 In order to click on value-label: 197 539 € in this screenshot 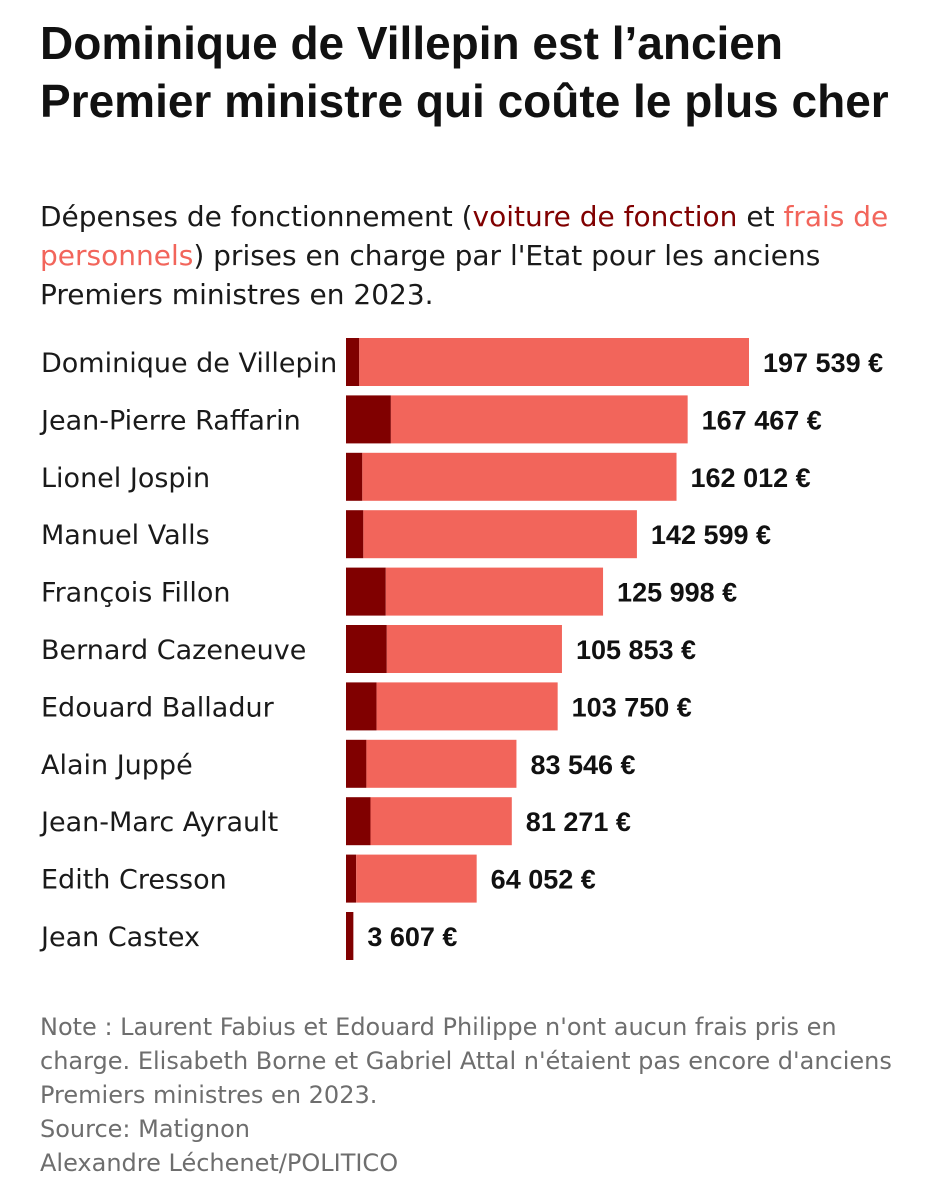, I will do `click(823, 363)`.